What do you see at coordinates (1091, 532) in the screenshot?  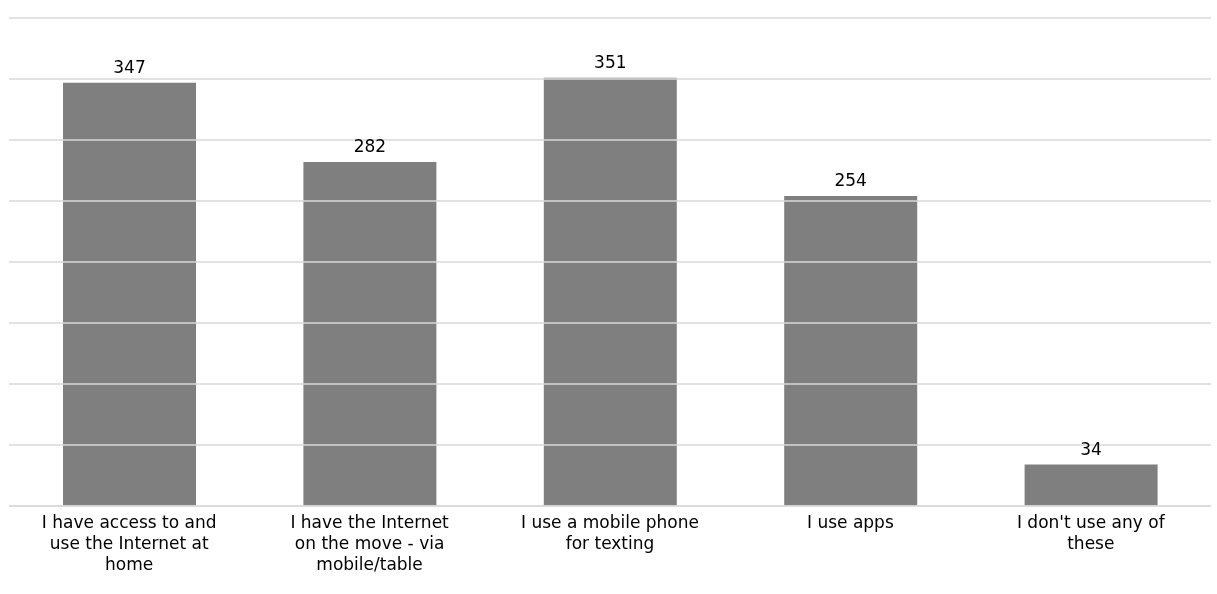 I see `x-tick-label: I don't use any of these` at bounding box center [1091, 532].